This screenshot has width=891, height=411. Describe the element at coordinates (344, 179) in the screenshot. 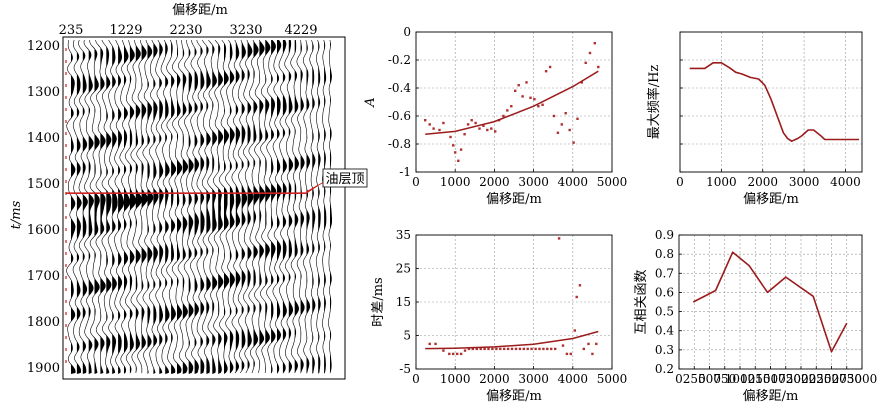

I see `oil-top-annotation: 油层顶` at that location.